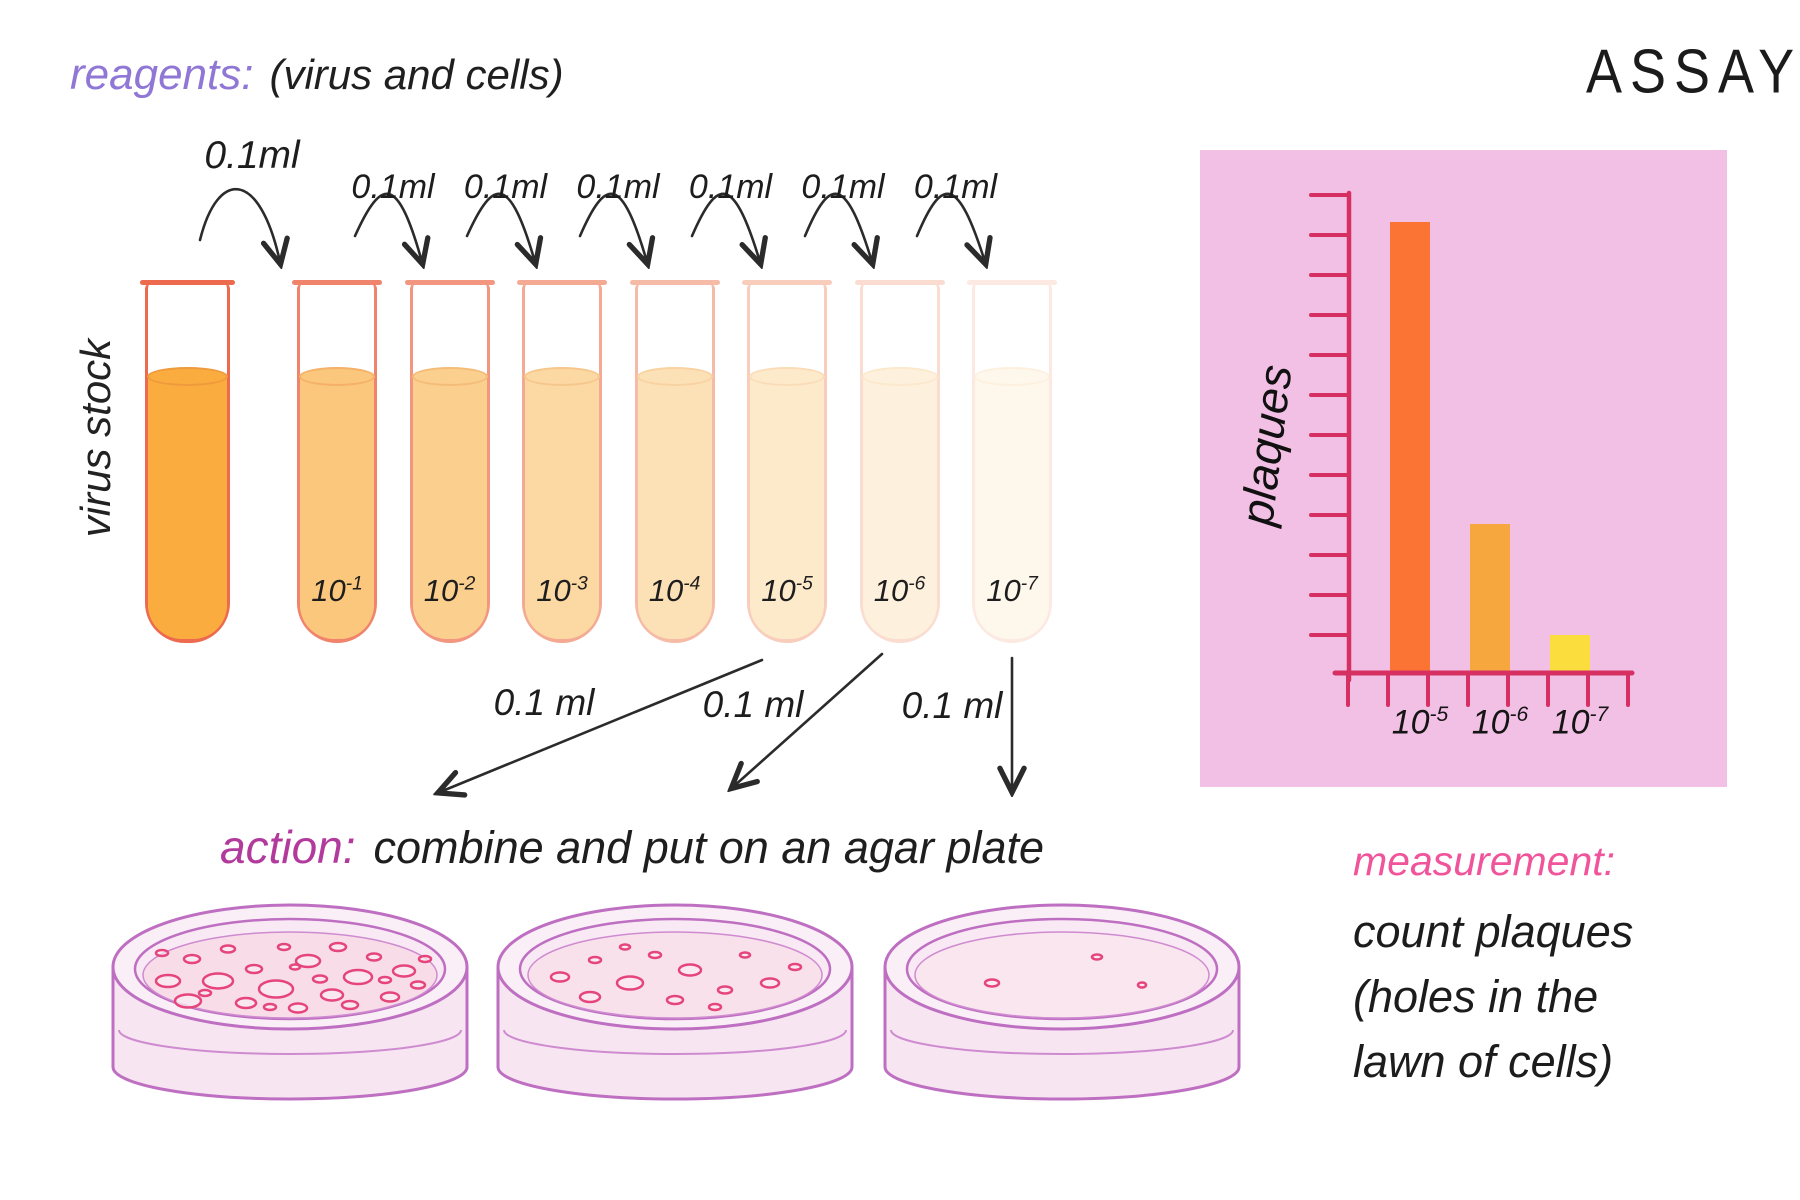  I want to click on test-tube: 10-5, so click(787, 461).